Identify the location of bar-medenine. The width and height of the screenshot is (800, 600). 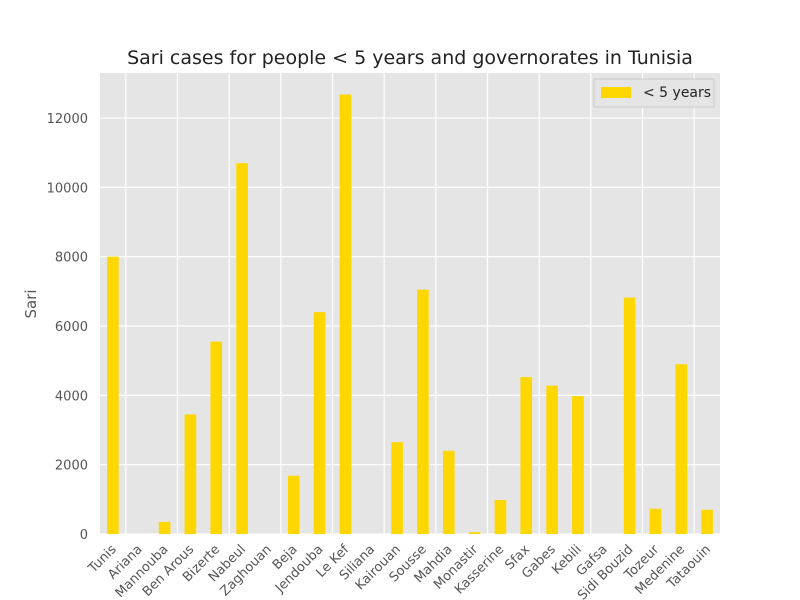
(681, 449).